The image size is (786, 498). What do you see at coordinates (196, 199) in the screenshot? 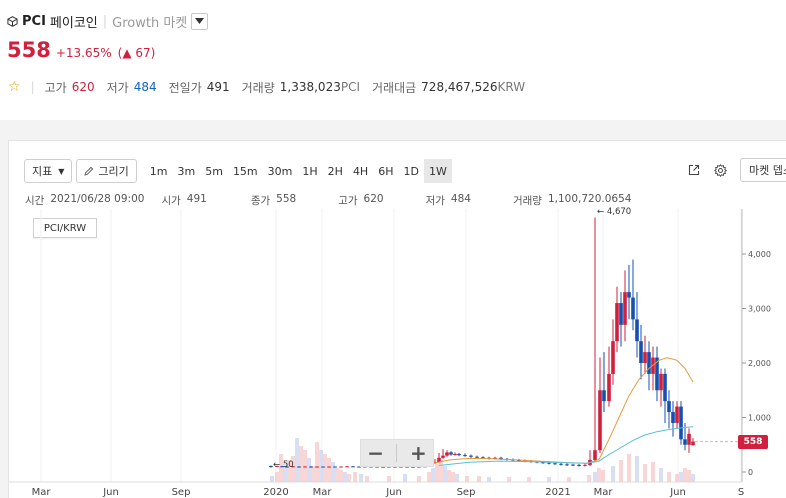
I see `ohlc-open: 491` at bounding box center [196, 199].